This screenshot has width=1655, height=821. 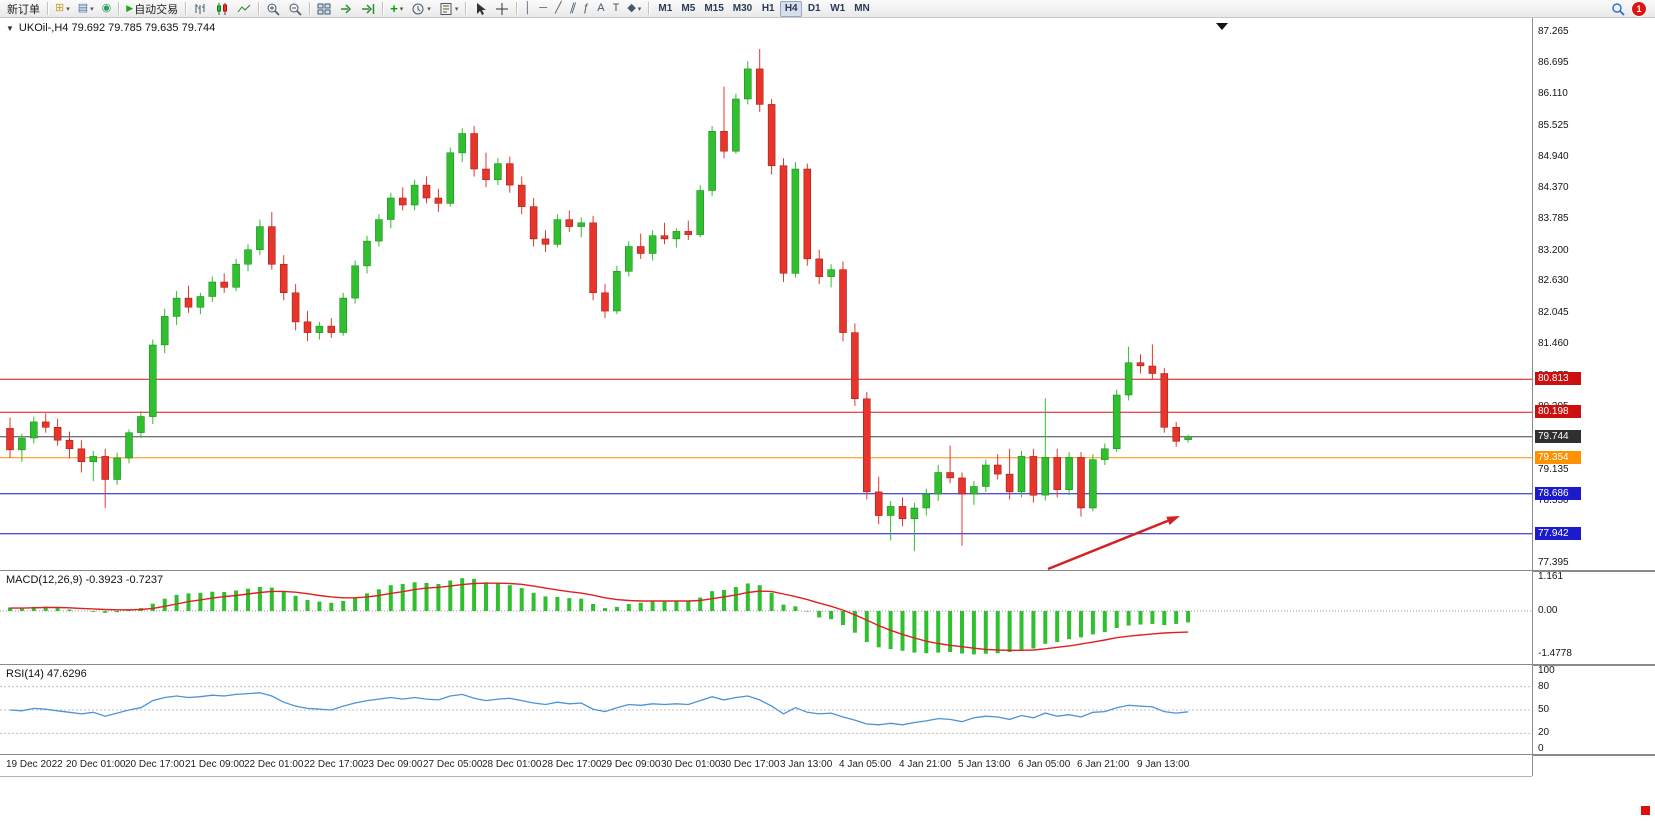 I want to click on channel-button: ∥, so click(x=573, y=9).